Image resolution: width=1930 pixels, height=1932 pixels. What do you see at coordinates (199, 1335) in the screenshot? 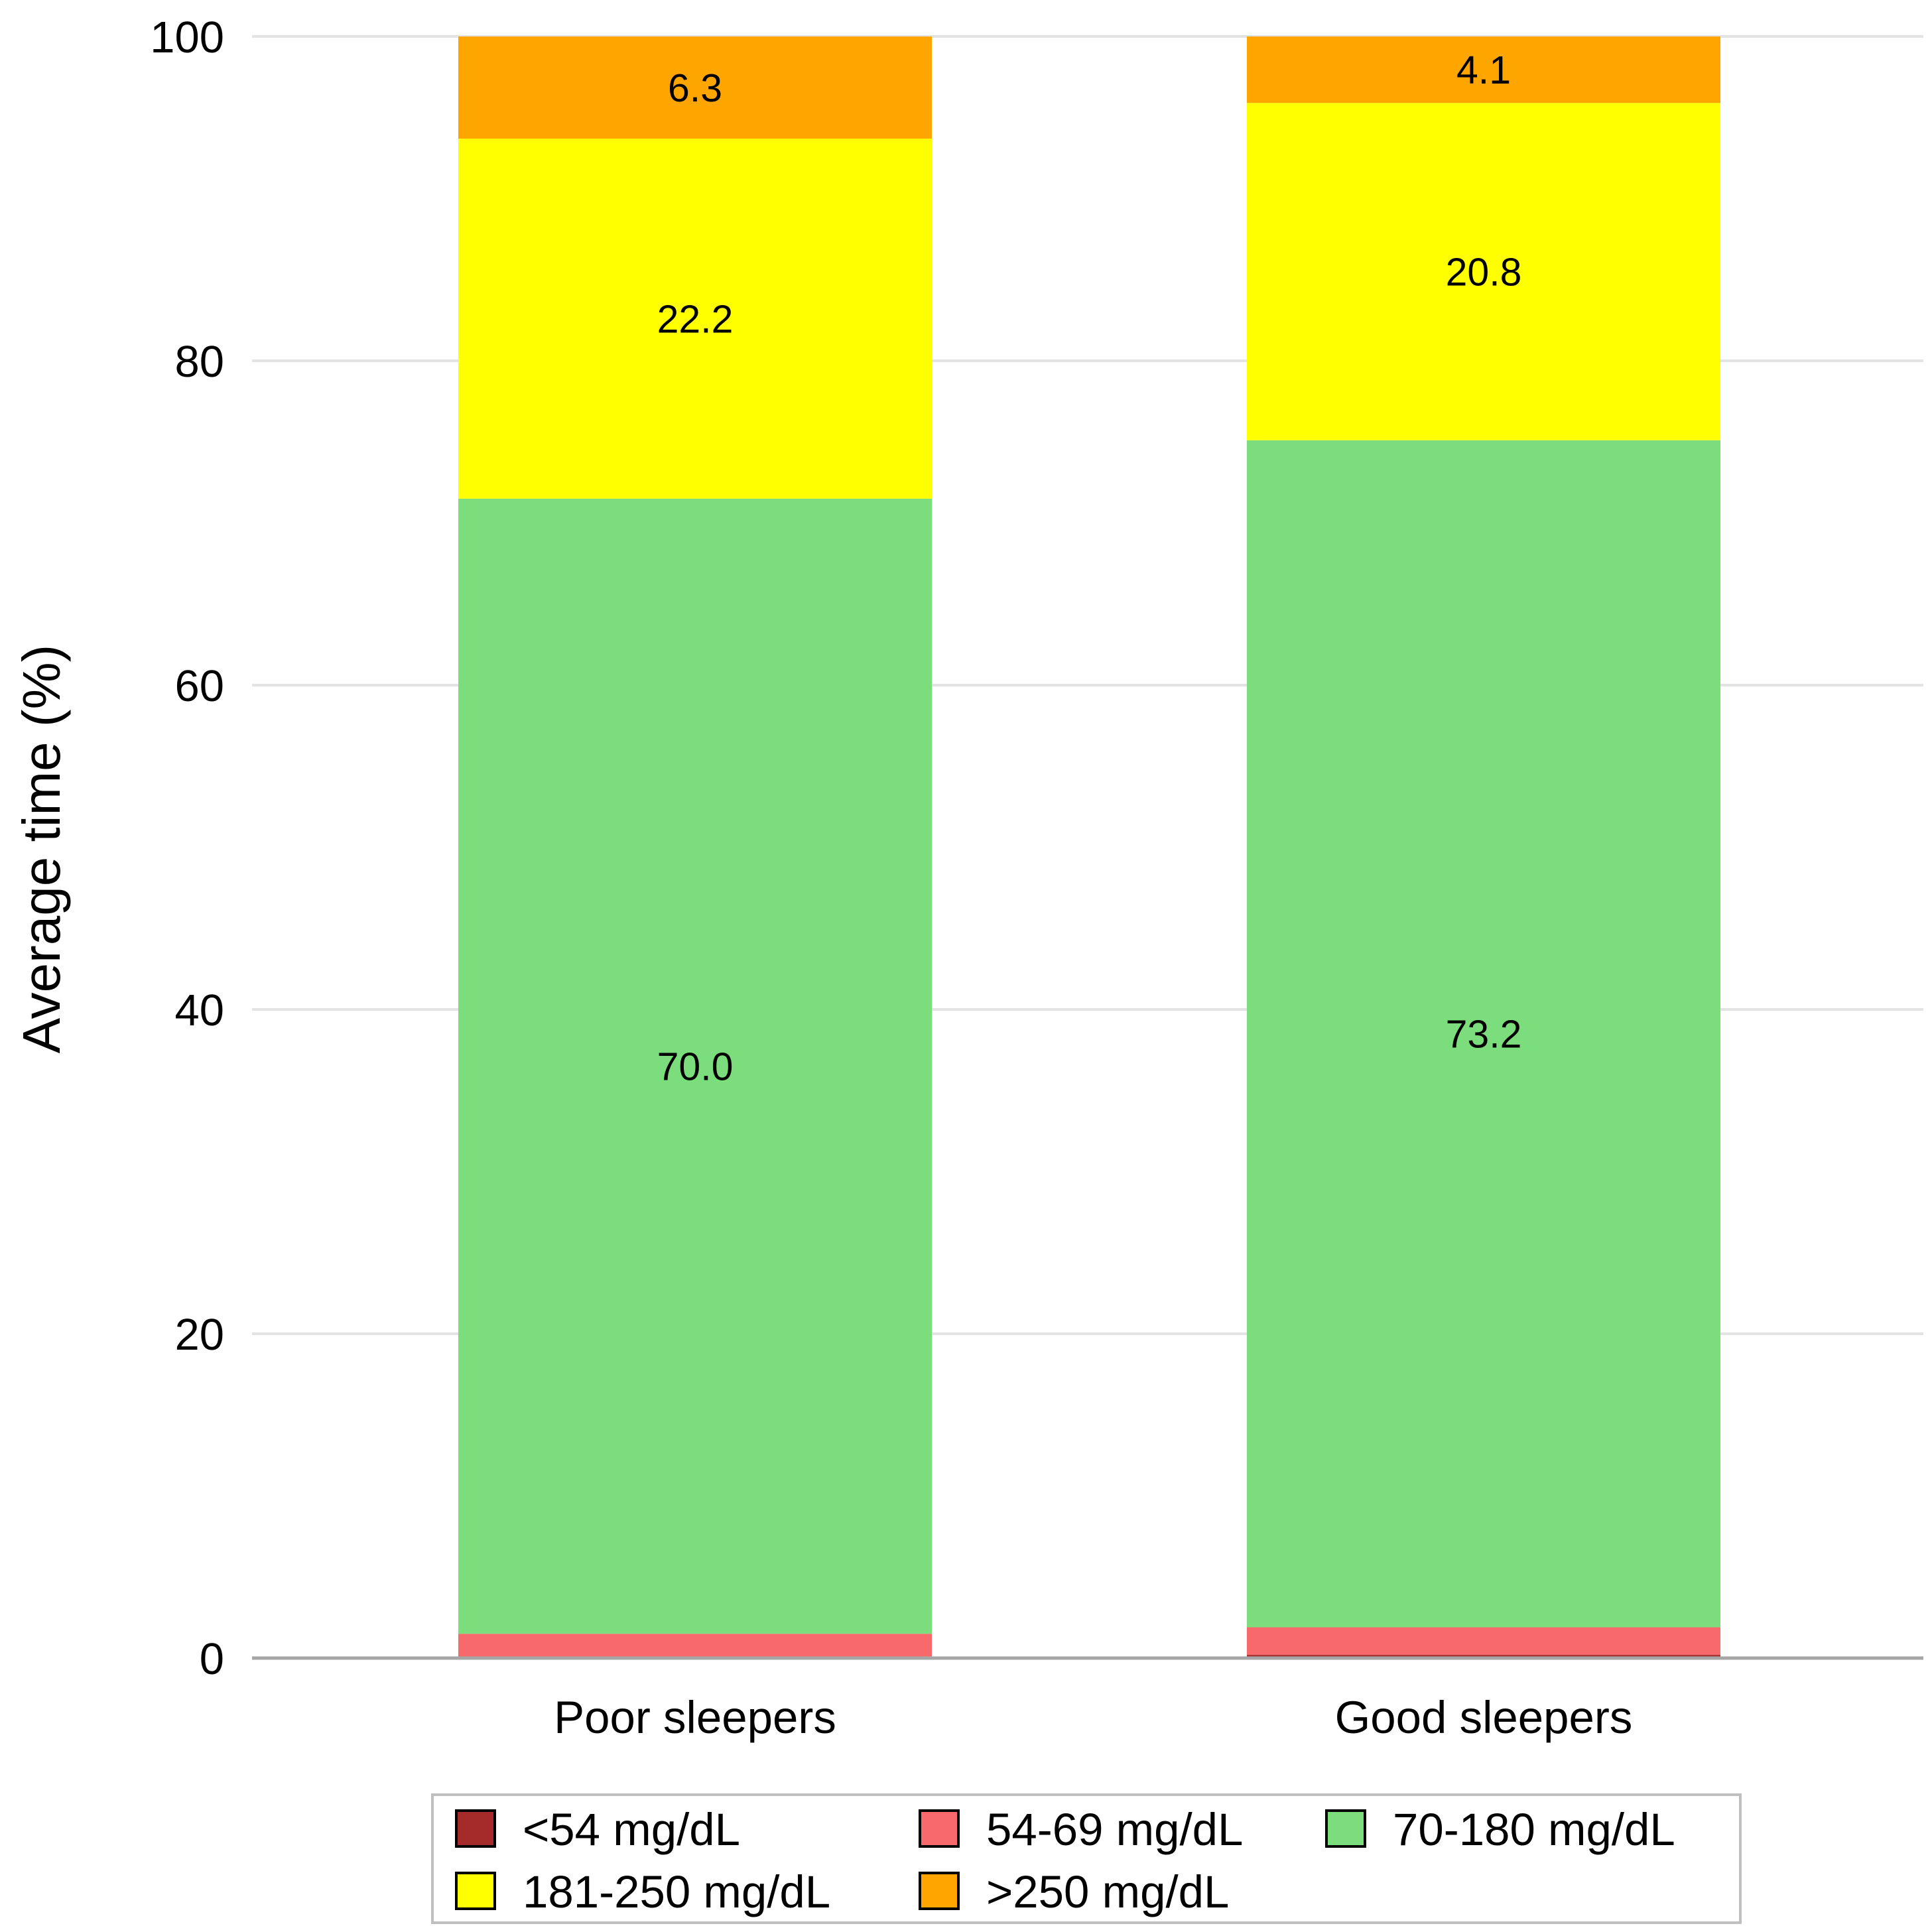
I see `y-tick-label: 20` at bounding box center [199, 1335].